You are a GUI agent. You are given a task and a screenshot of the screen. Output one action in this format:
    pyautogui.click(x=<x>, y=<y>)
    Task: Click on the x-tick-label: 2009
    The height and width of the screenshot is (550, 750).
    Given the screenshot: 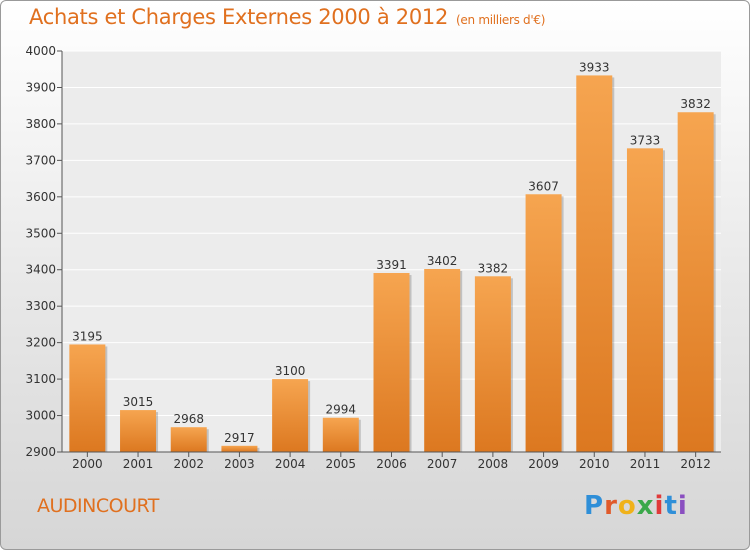 What is the action you would take?
    pyautogui.click(x=543, y=464)
    